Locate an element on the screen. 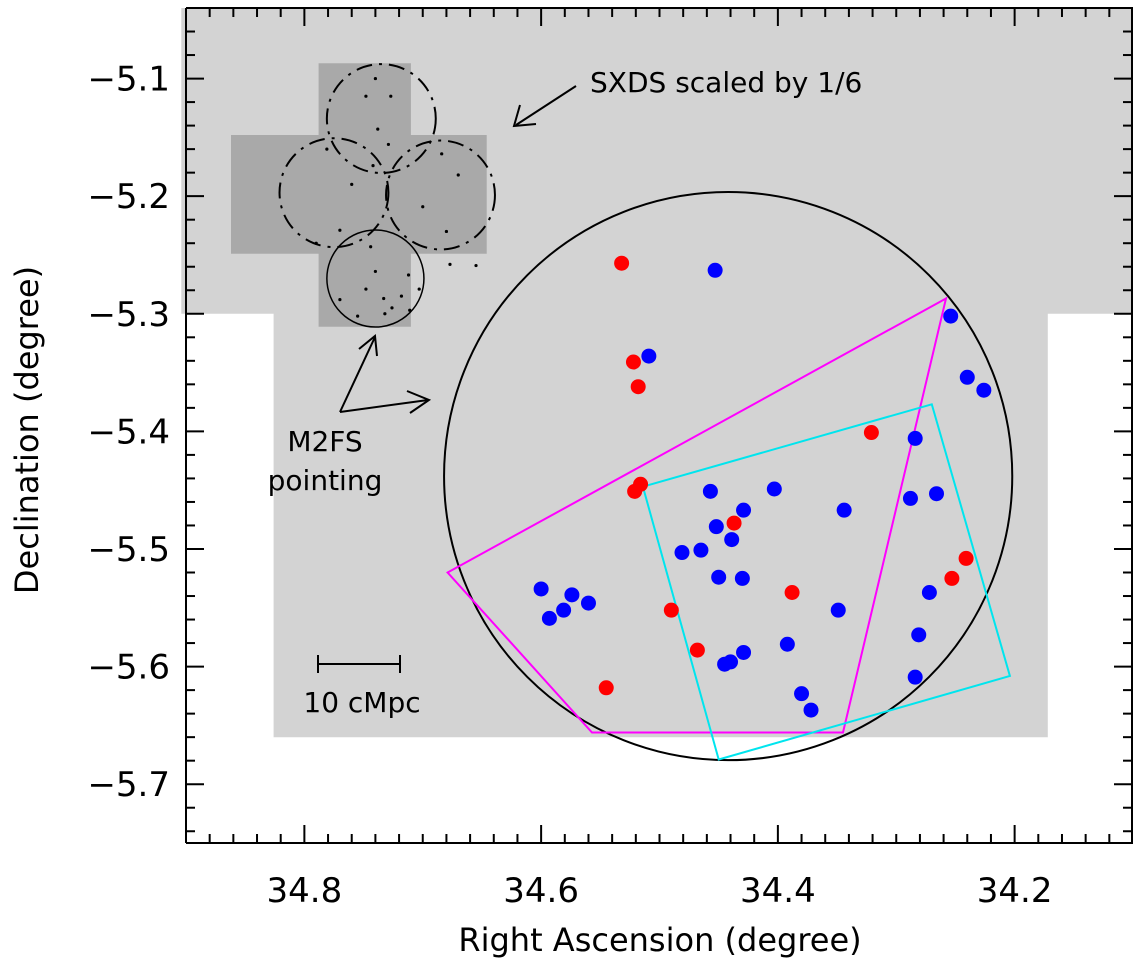  x-tick-label: 34.2 is located at coordinates (1015, 891).